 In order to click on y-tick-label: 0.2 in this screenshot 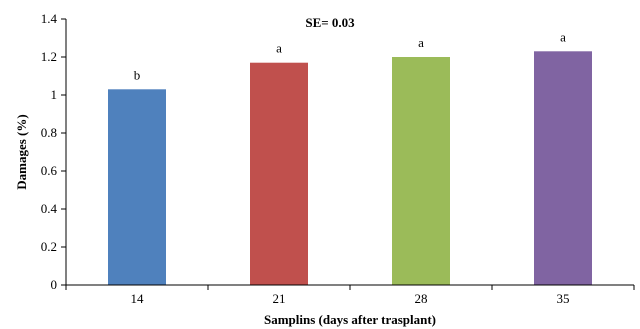, I will do `click(49, 246)`.